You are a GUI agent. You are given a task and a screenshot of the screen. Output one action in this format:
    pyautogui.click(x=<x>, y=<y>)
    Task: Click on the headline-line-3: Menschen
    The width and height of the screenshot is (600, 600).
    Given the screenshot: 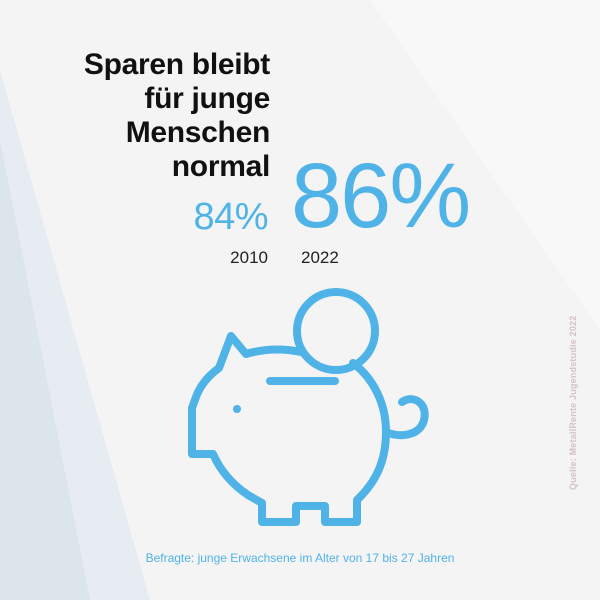 What is the action you would take?
    pyautogui.click(x=198, y=132)
    